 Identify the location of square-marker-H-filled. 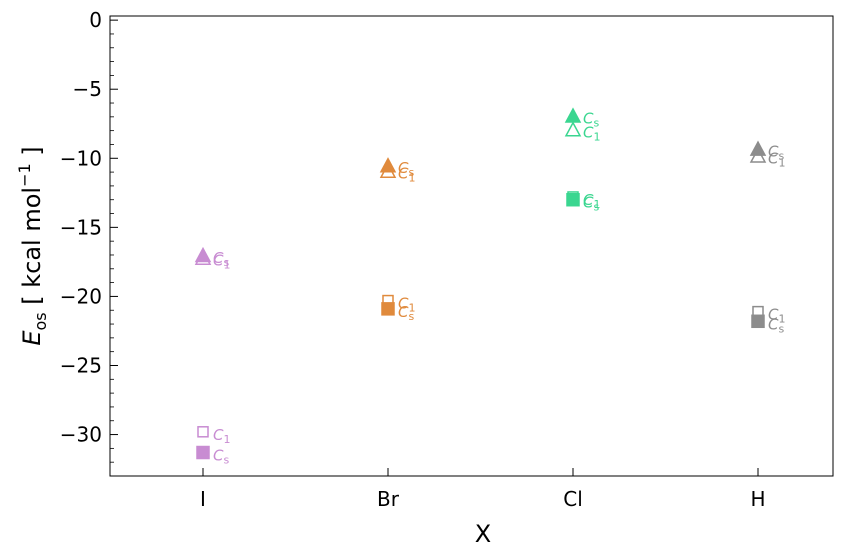
(758, 321).